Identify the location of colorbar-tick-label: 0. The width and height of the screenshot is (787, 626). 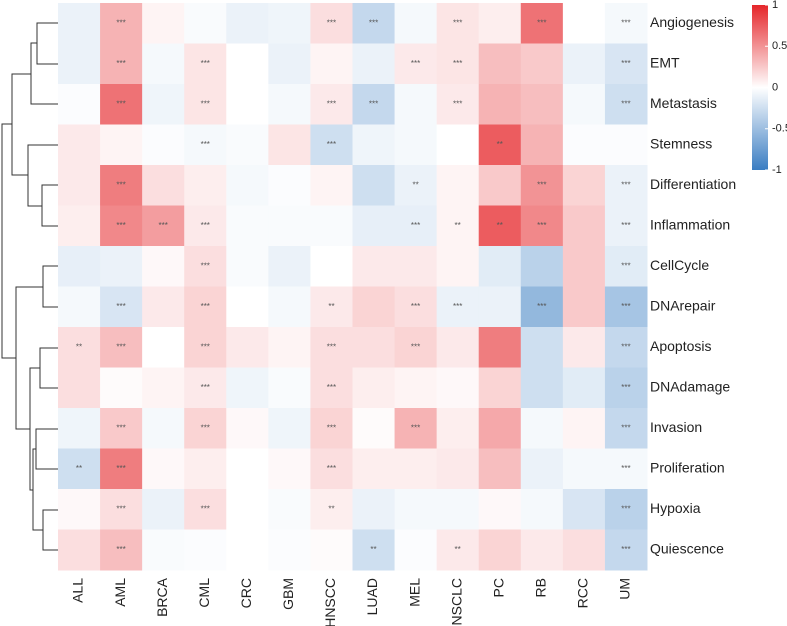
(775, 87).